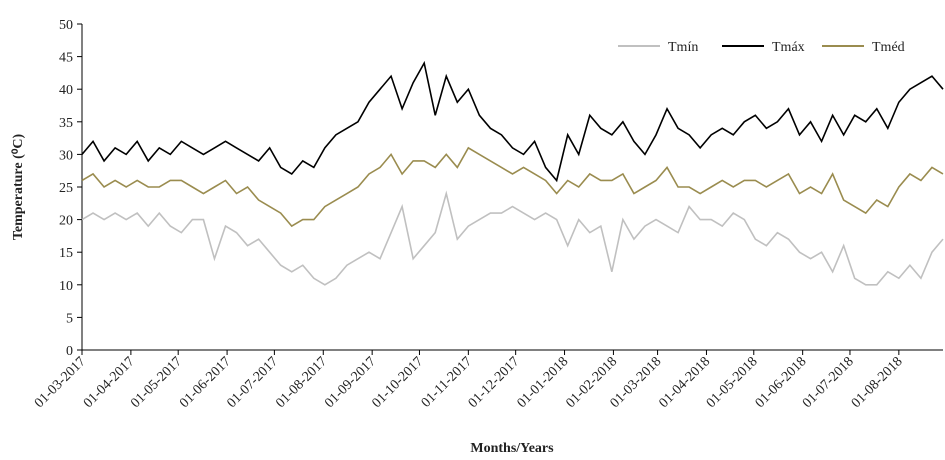  I want to click on y-tick-label: 20, so click(66, 221).